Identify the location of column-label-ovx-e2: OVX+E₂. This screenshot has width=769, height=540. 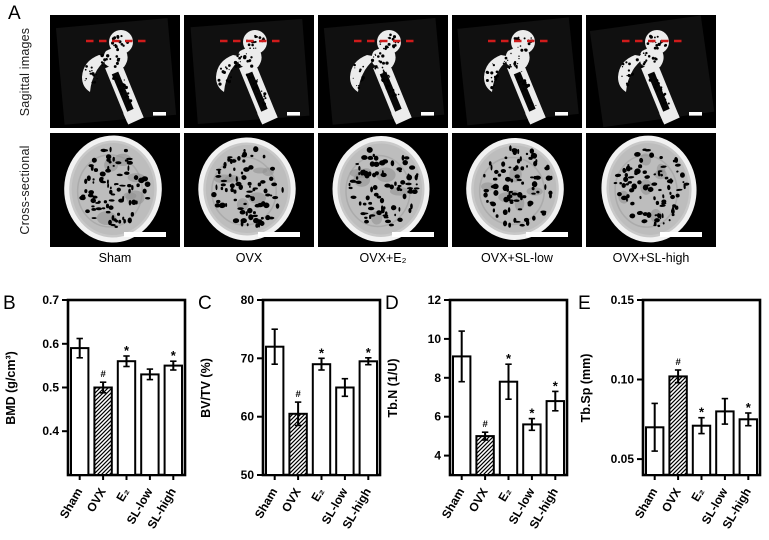
(383, 258).